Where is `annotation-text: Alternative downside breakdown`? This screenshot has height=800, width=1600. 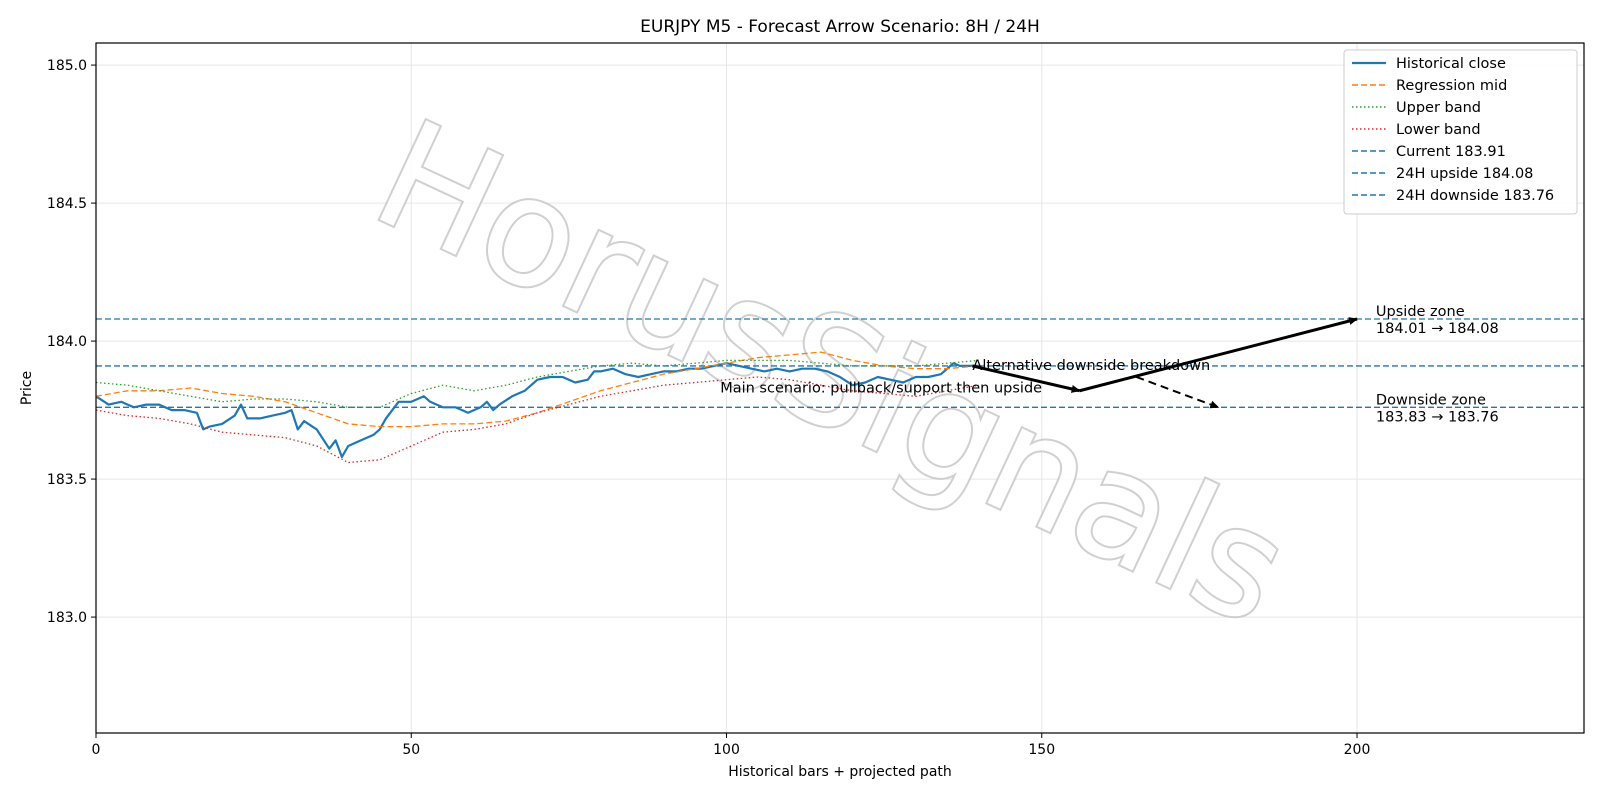 annotation-text: Alternative downside breakdown is located at coordinates (1091, 366).